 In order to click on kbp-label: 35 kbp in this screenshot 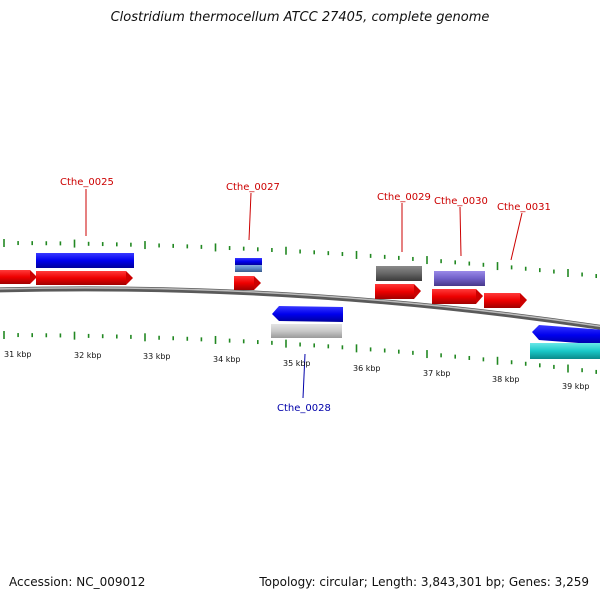, I will do `click(297, 363)`.